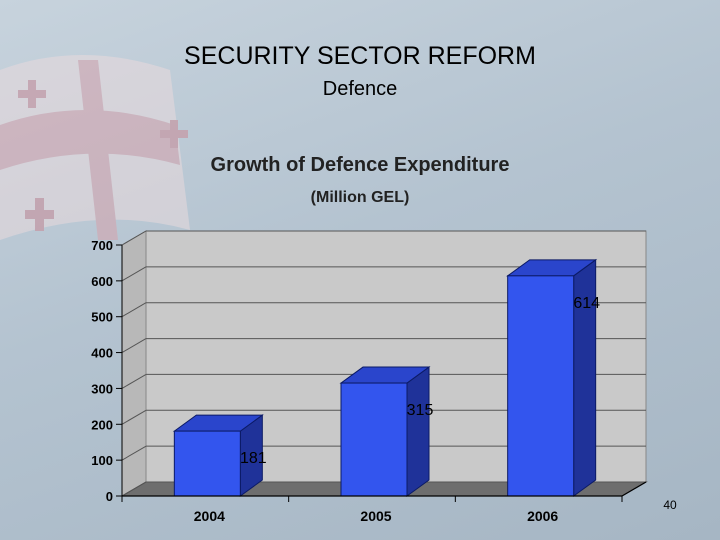 This screenshot has width=720, height=540. I want to click on slide-title: SECURITY SECTOR REFORM, so click(360, 56).